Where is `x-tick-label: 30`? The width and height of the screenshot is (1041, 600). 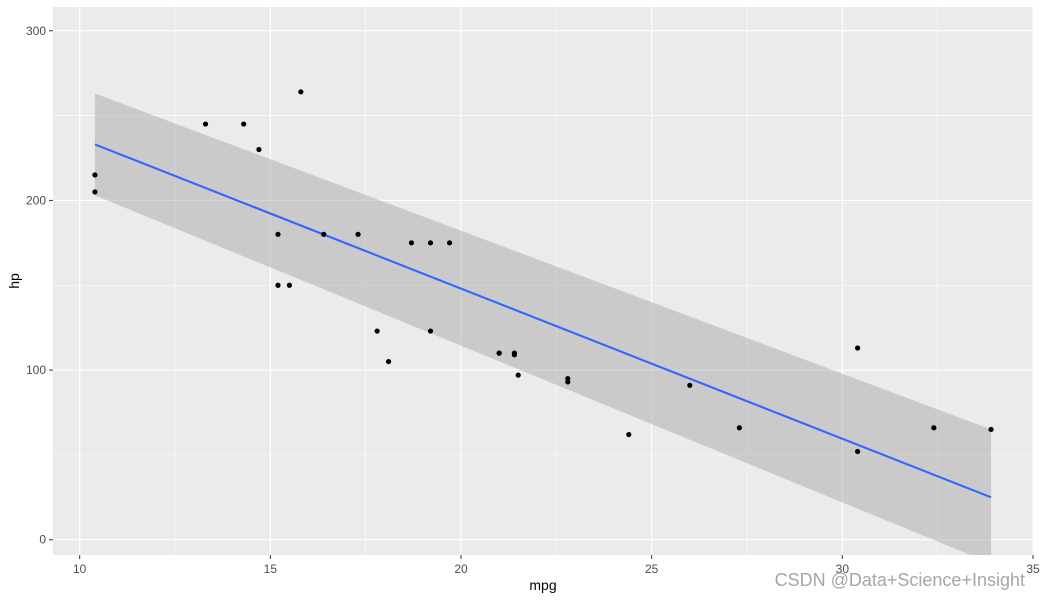
x-tick-label: 30 is located at coordinates (843, 569).